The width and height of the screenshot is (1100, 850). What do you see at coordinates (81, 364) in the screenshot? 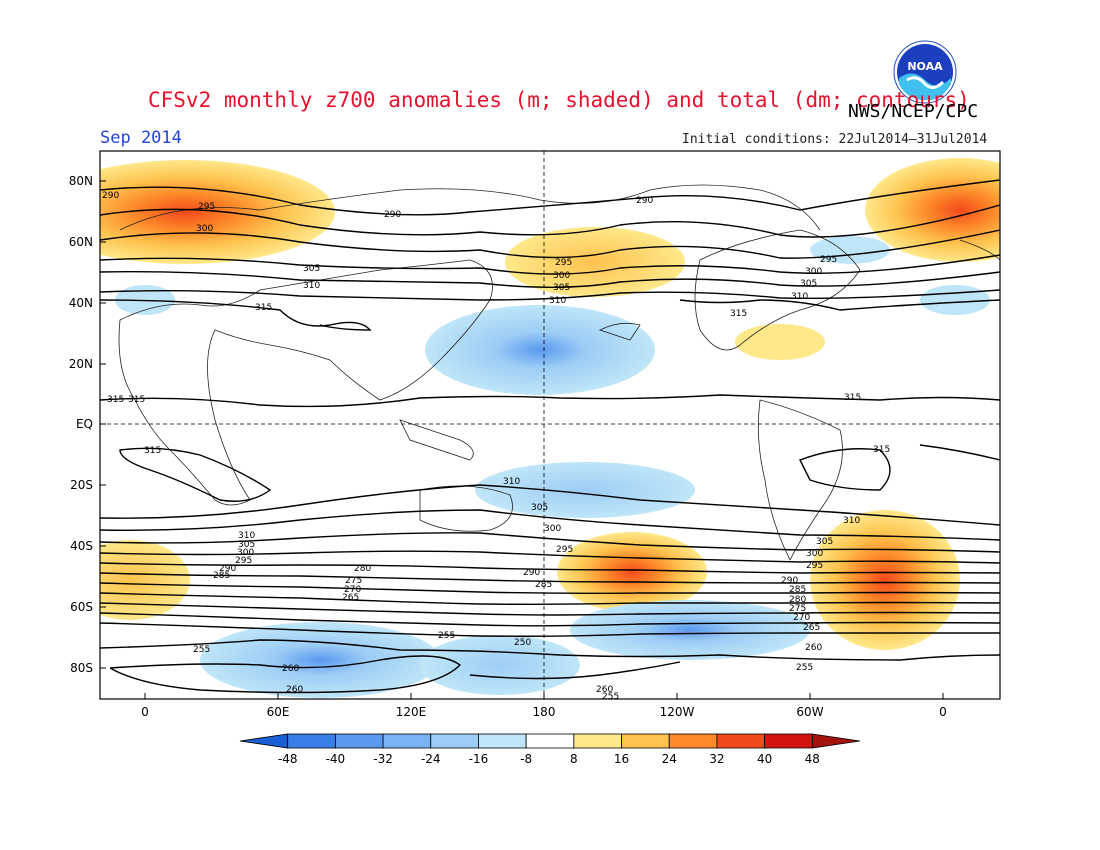
I see `lat-label: 20N` at bounding box center [81, 364].